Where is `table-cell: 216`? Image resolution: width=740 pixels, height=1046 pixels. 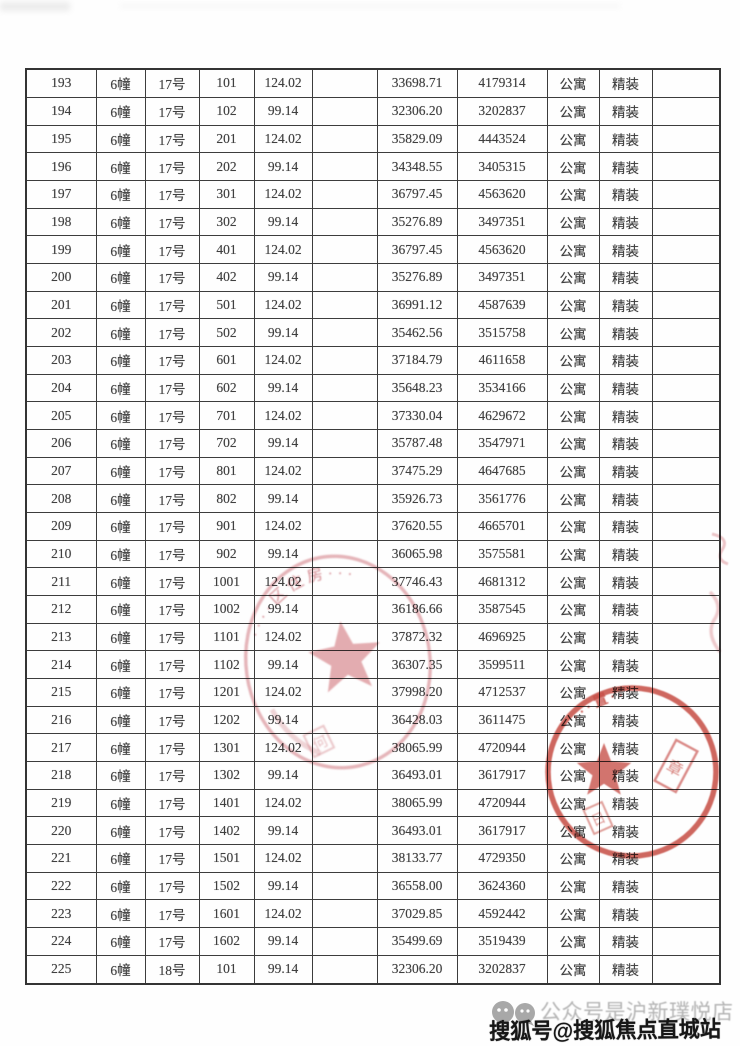
table-cell: 216 is located at coordinates (61, 720).